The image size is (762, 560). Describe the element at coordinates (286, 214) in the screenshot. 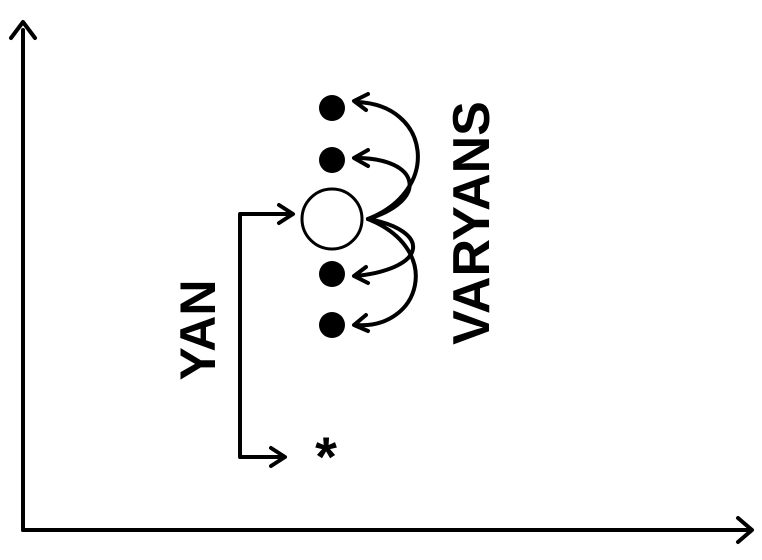

I see `bias-arrowhead-top` at that location.